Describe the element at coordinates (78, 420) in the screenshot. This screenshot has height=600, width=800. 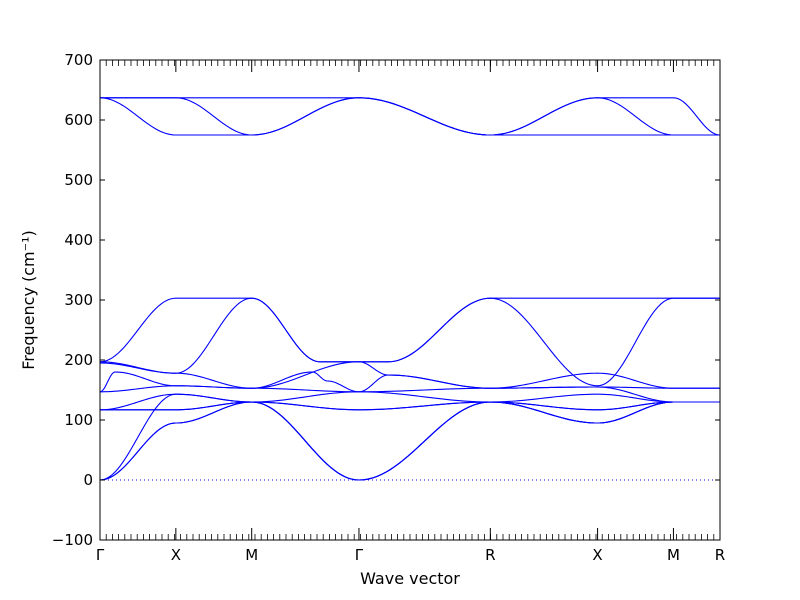
I see `y-tick-label: 100` at that location.